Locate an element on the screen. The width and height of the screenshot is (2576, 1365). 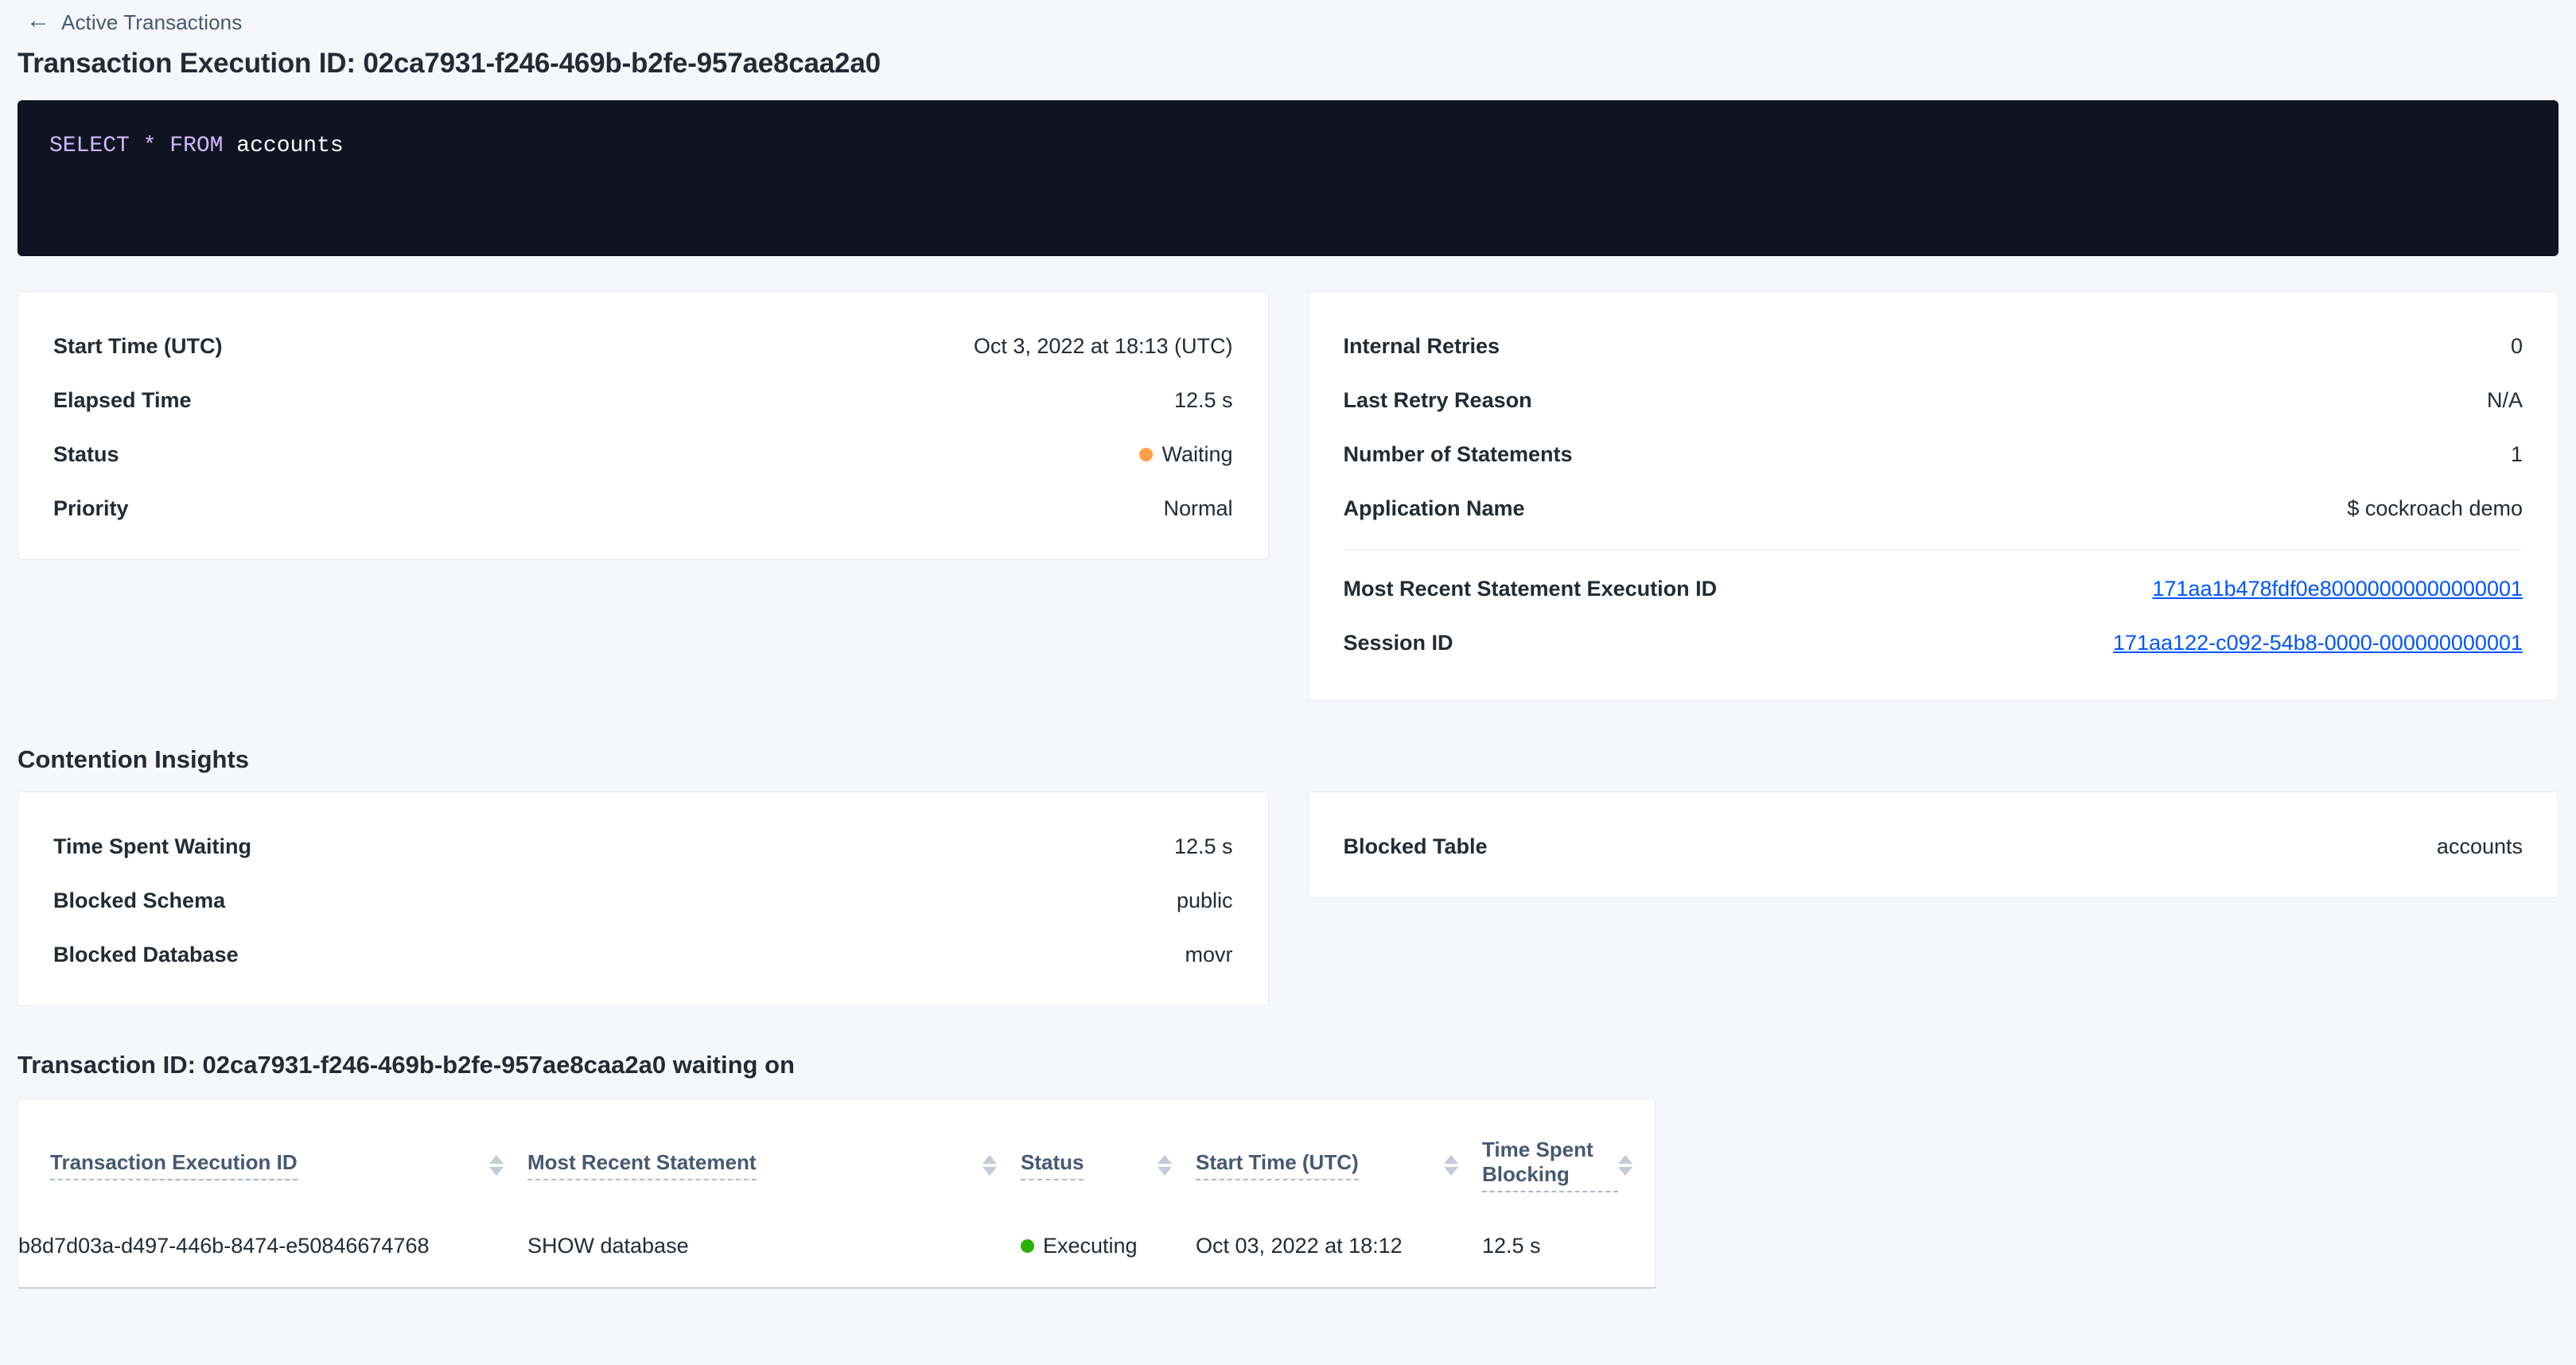
row-label: Start Time (UTC) is located at coordinates (138, 345).